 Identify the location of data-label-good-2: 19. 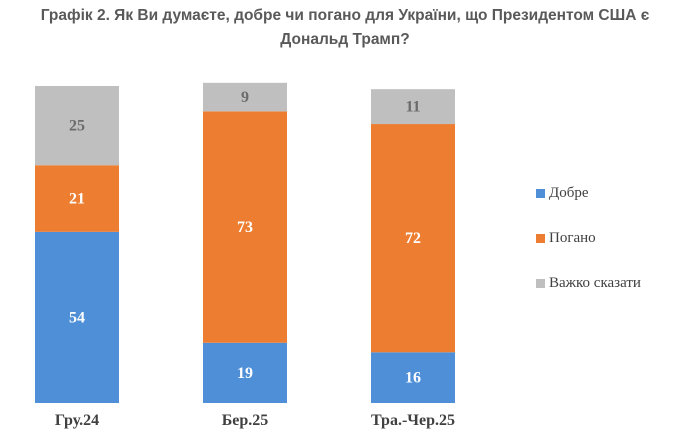
(245, 373).